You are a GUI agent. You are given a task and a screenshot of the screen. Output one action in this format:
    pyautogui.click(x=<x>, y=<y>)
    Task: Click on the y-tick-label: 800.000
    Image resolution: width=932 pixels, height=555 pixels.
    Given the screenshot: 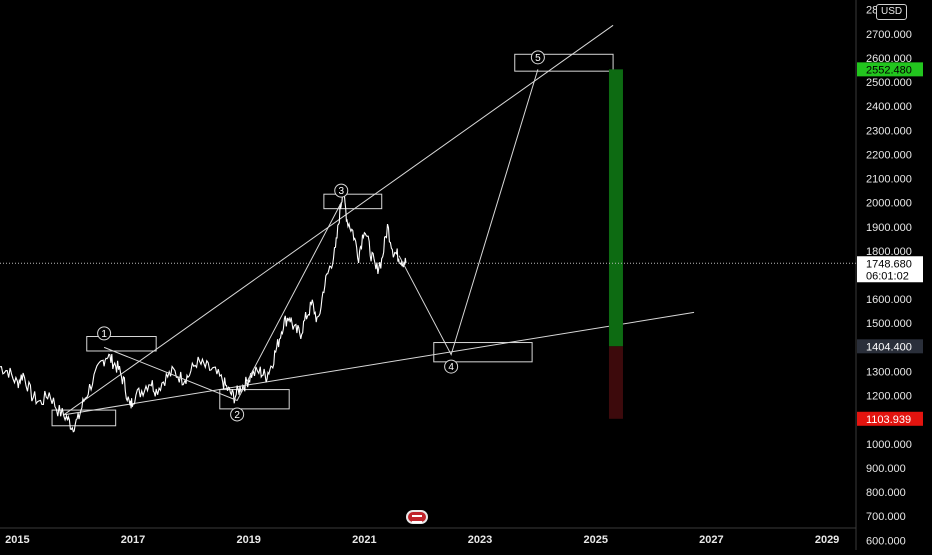 What is the action you would take?
    pyautogui.click(x=886, y=493)
    